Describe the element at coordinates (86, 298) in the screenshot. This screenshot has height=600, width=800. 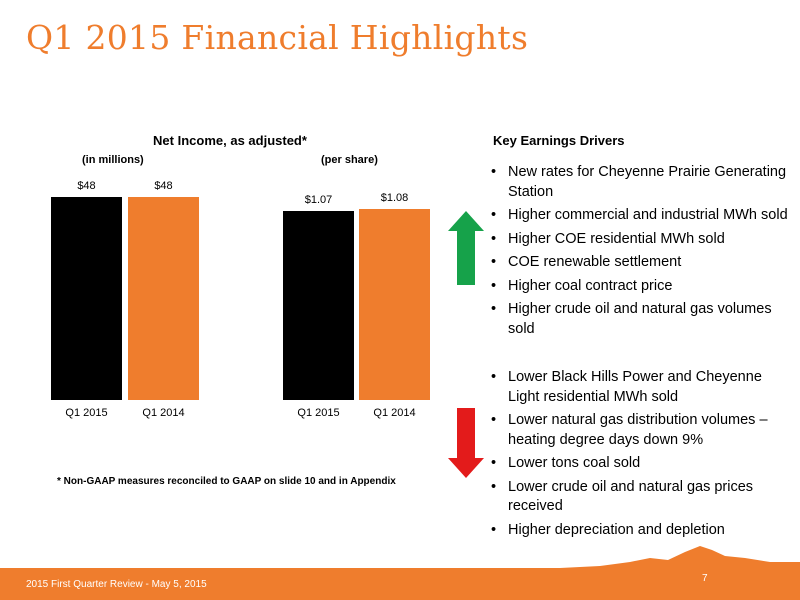
I see `bar-q1-2015-millions` at that location.